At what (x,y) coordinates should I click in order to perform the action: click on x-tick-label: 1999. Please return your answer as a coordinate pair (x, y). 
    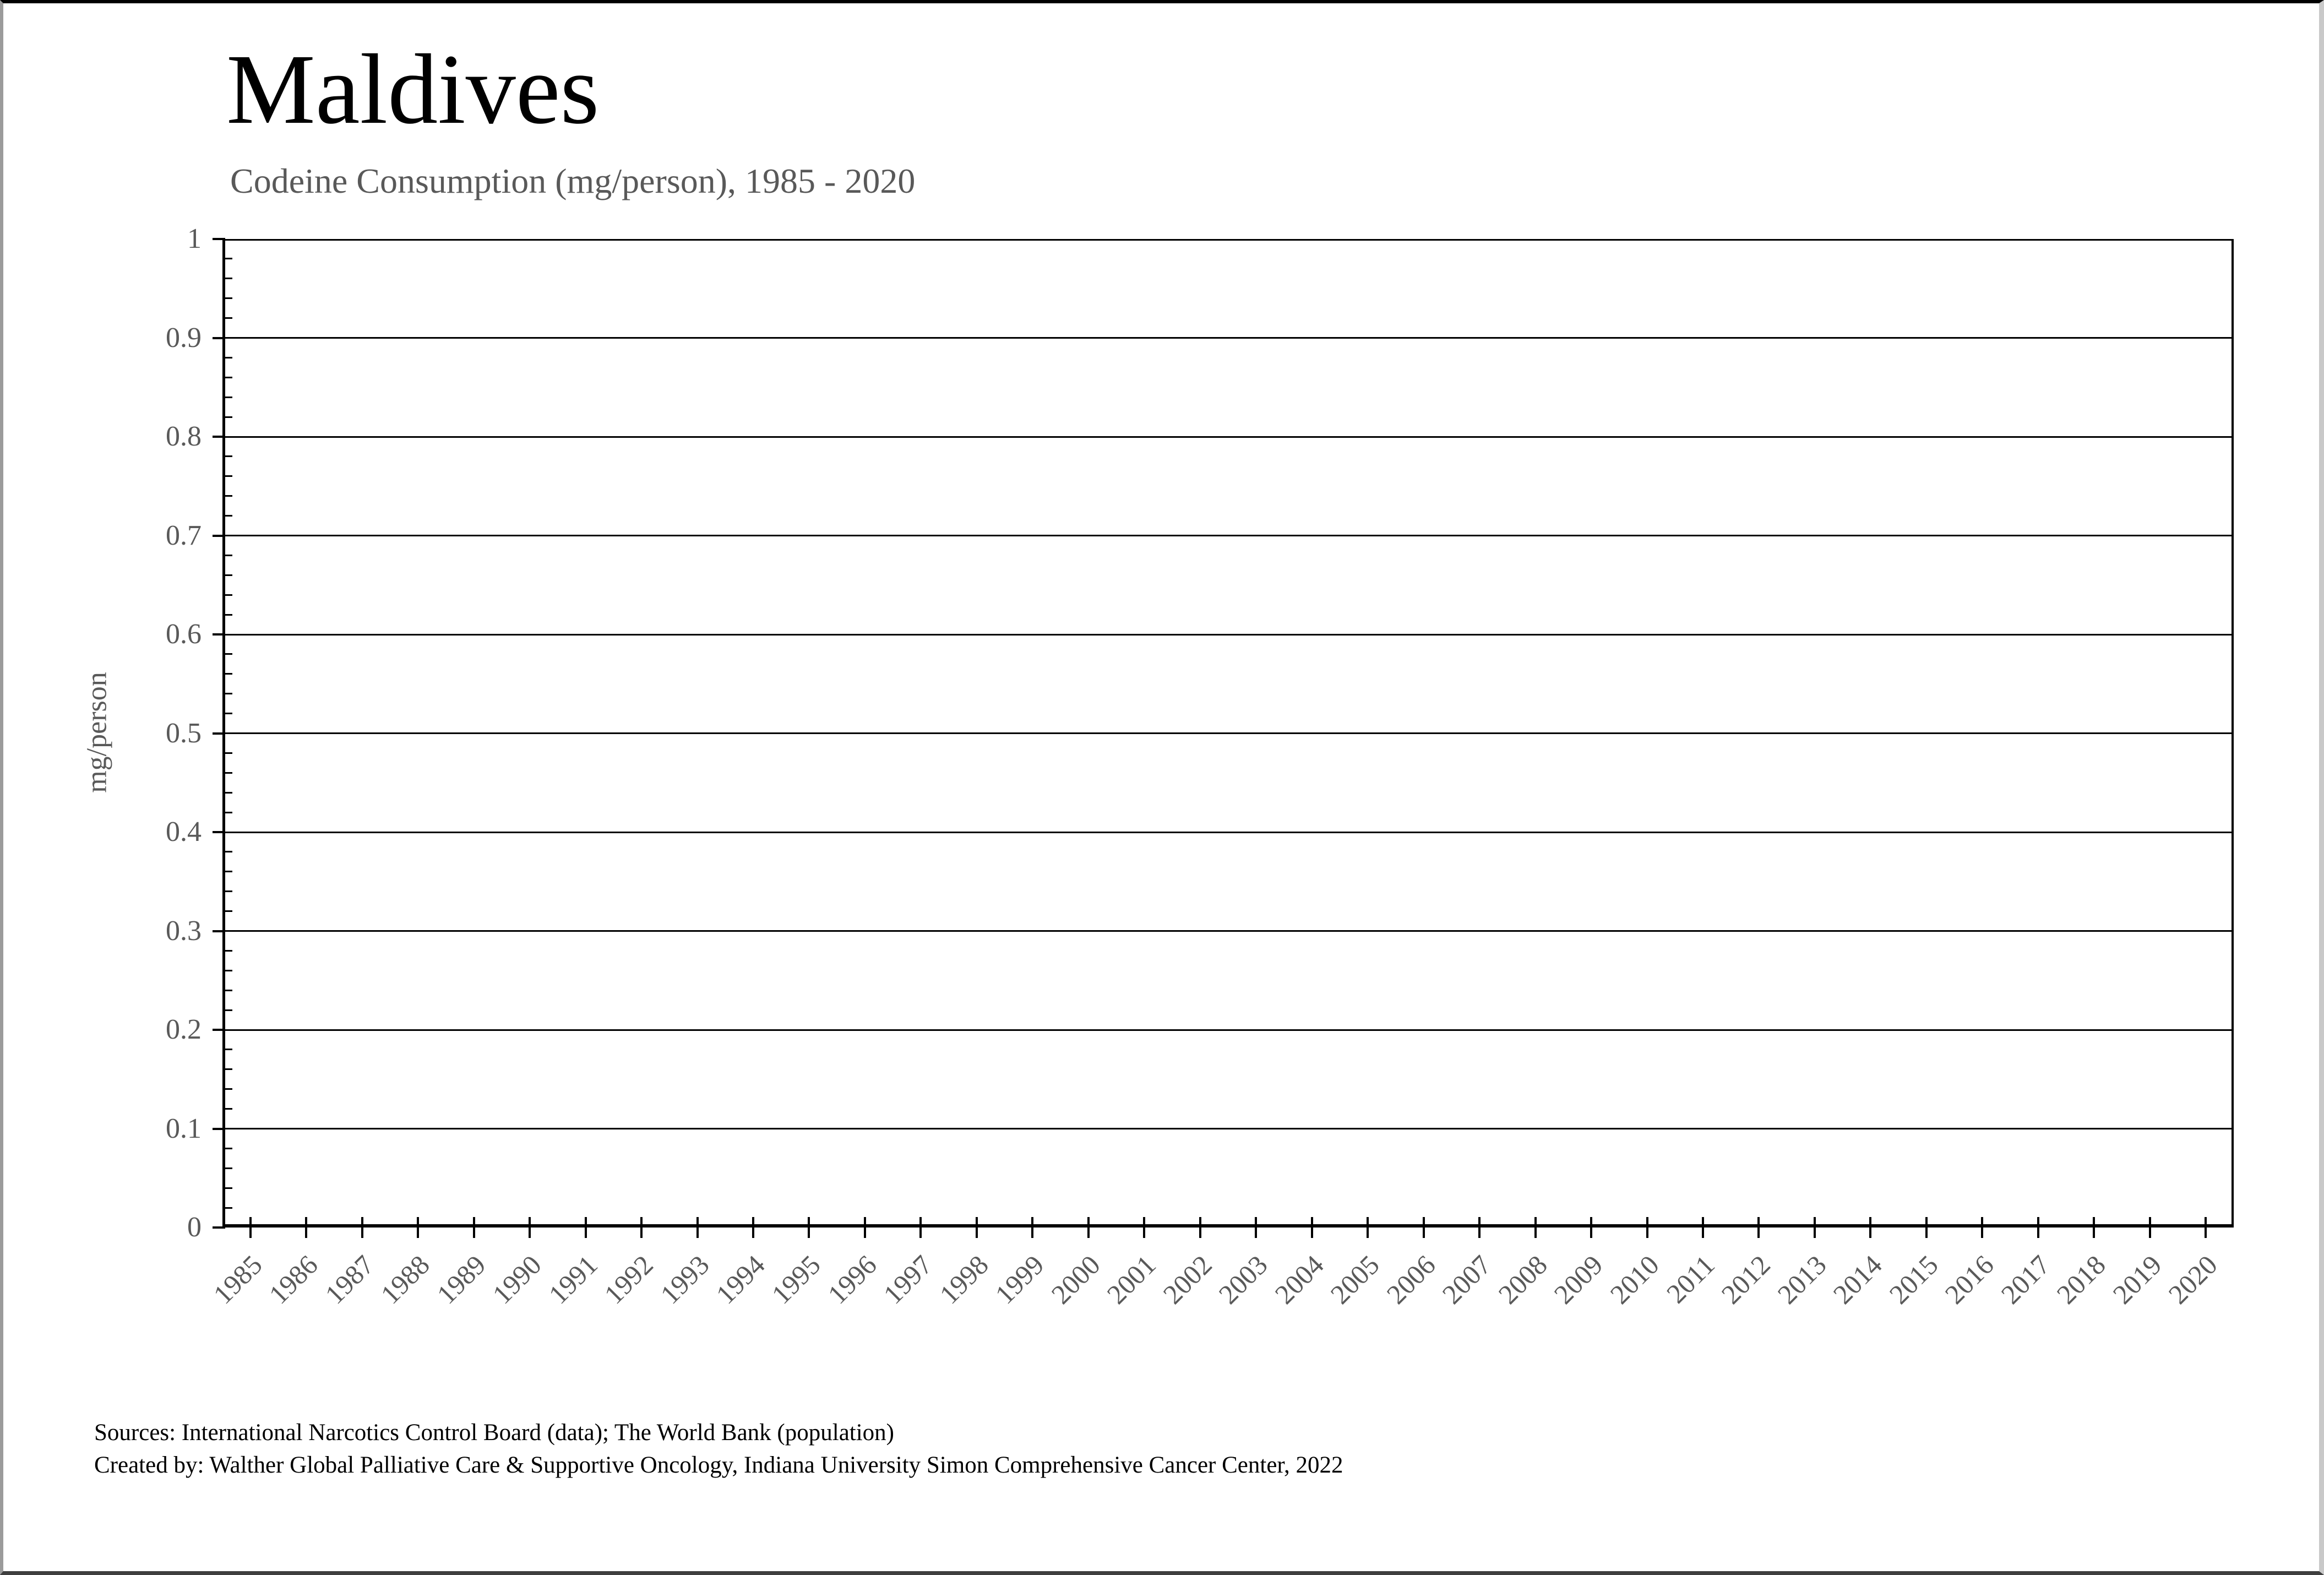
    Looking at the image, I should click on (1020, 1279).